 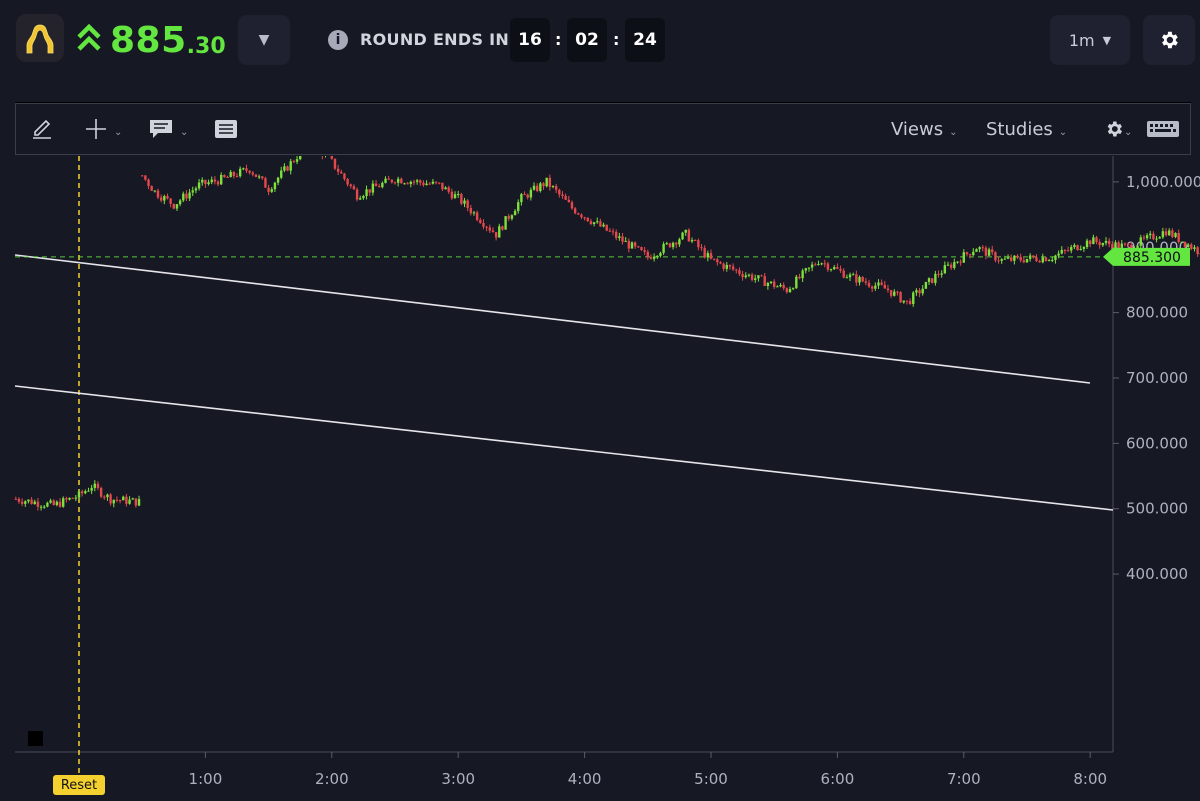 I want to click on comment-icon, so click(x=161, y=129).